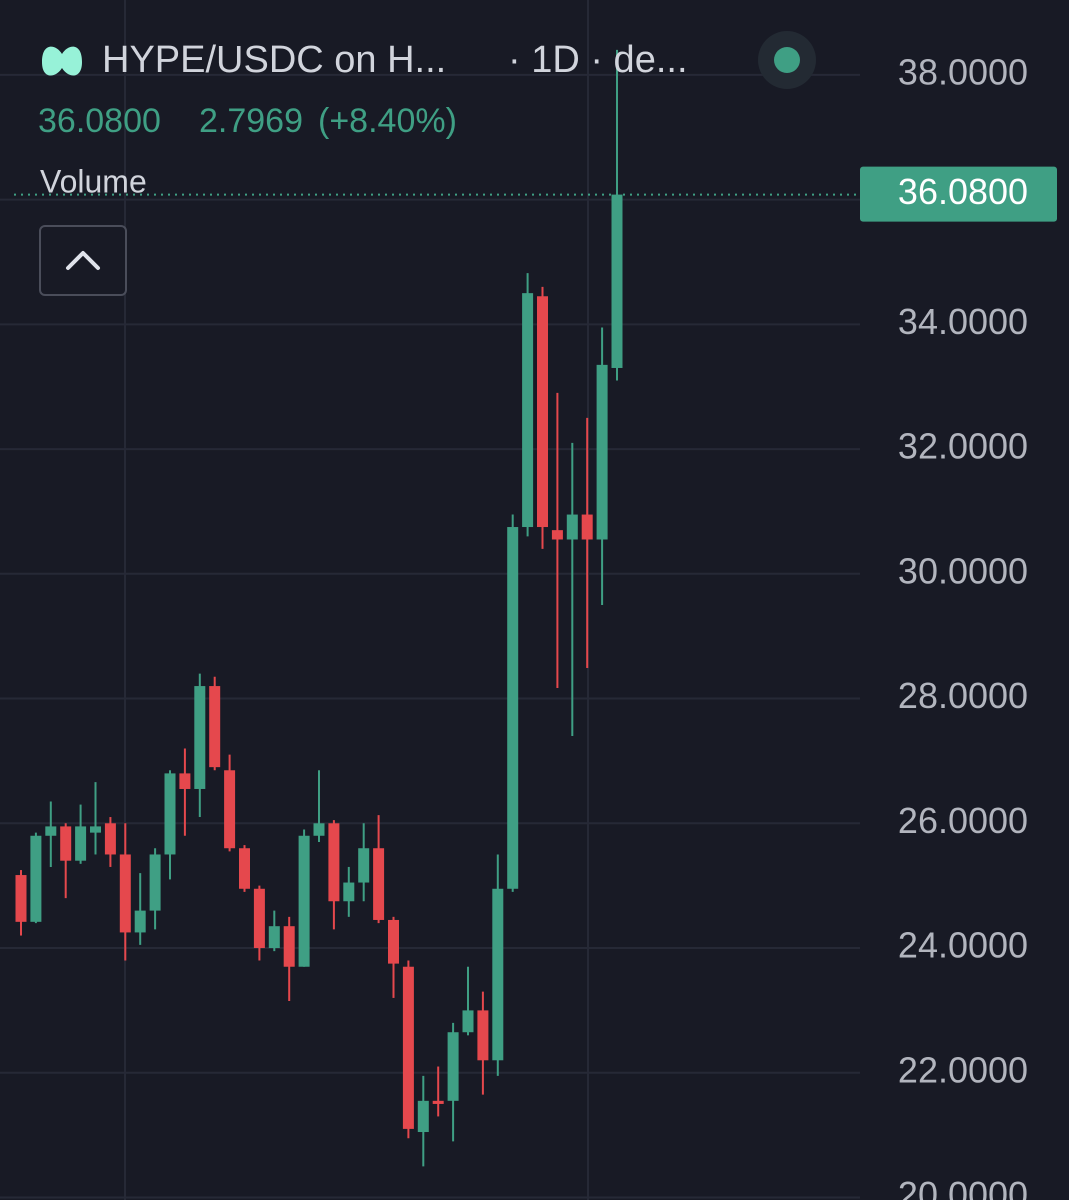 This screenshot has height=1200, width=1069. I want to click on change: 2.7969, so click(251, 121).